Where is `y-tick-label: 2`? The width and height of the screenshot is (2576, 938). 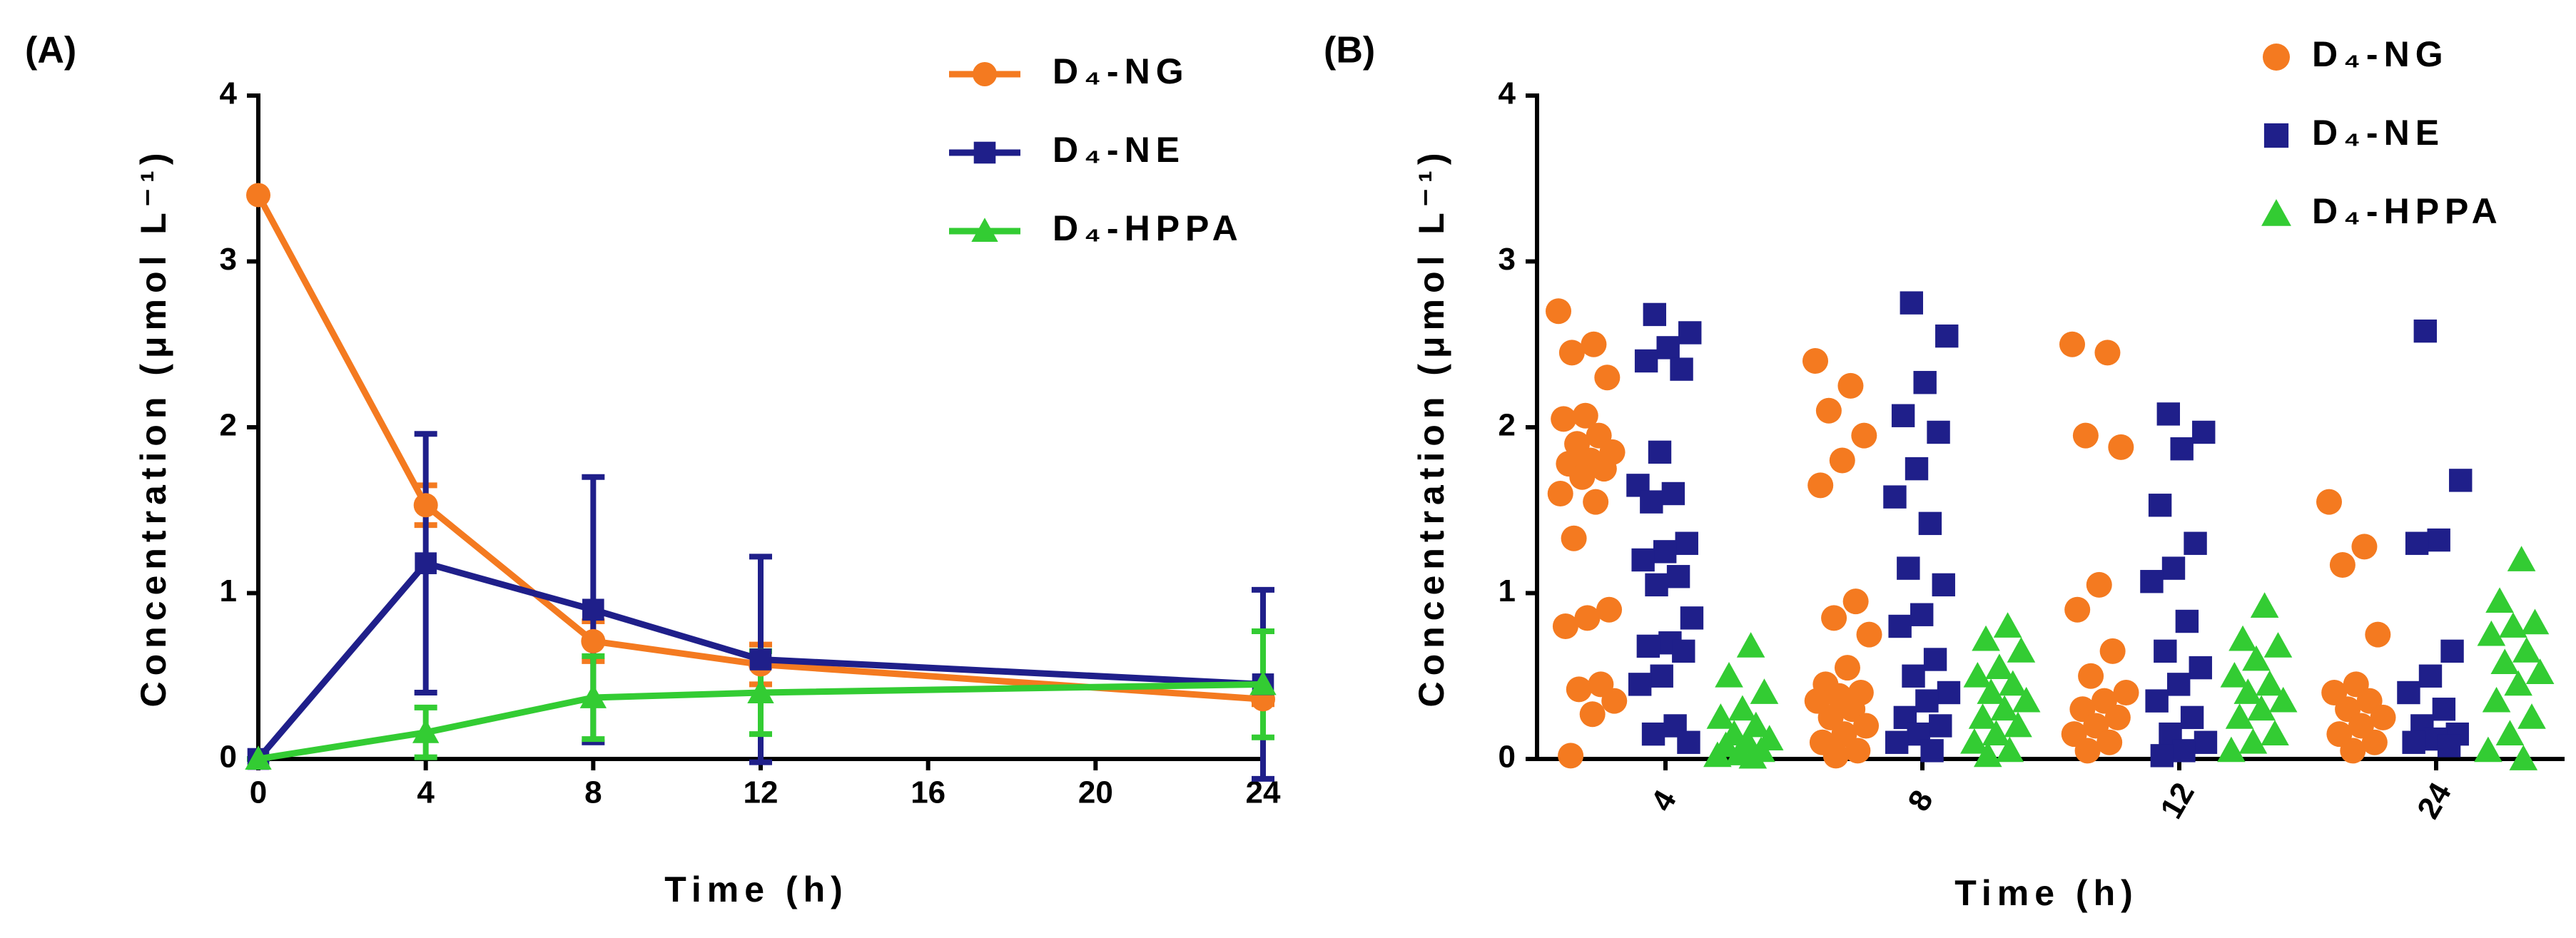
y-tick-label: 2 is located at coordinates (1507, 425).